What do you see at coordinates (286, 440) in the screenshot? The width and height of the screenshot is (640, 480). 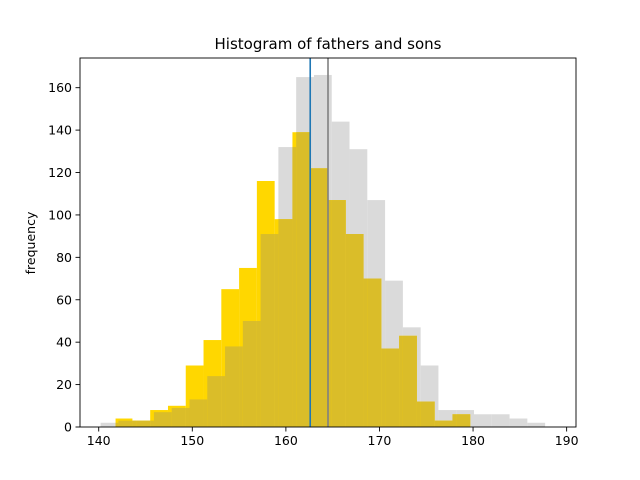 I see `x-tick-label-2: 160` at bounding box center [286, 440].